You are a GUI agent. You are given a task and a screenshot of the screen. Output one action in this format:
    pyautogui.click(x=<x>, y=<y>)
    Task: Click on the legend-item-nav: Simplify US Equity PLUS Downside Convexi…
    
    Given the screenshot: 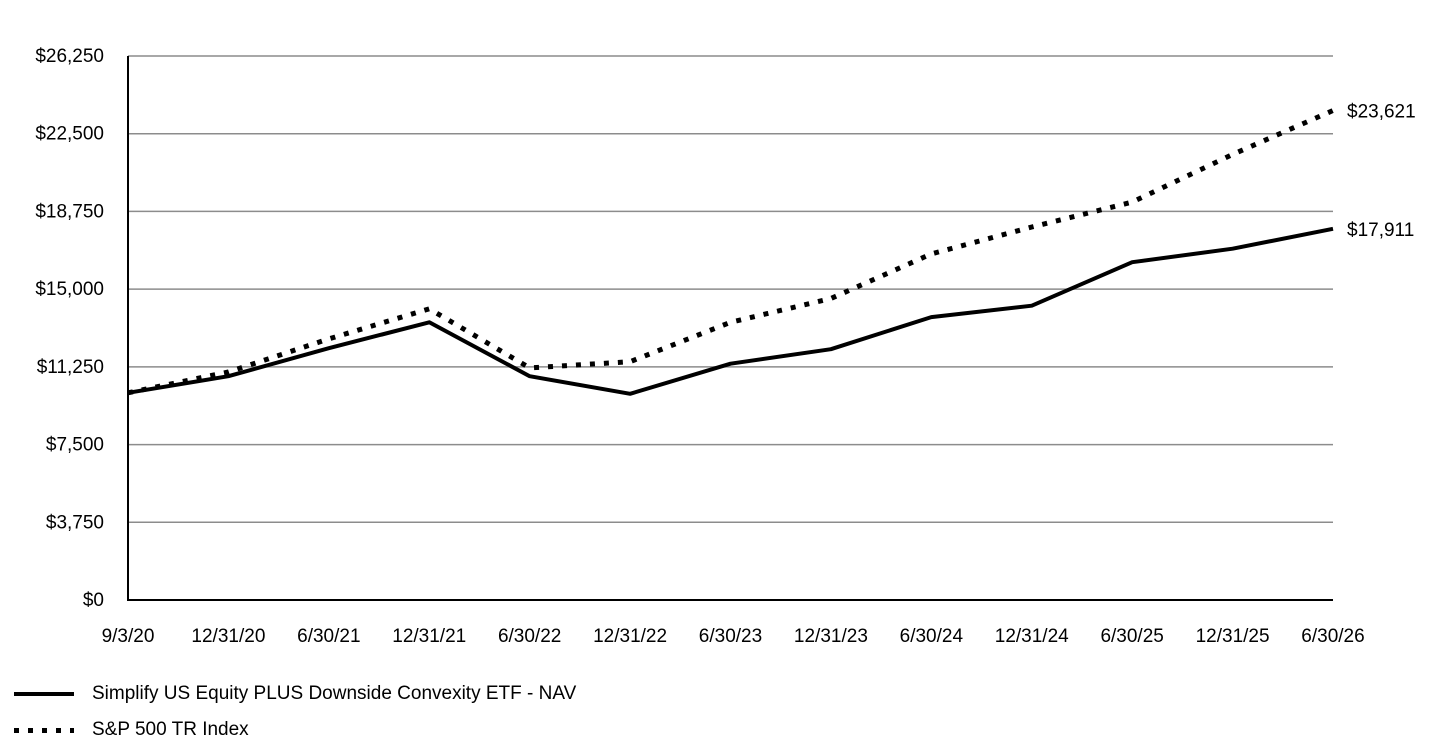 What is the action you would take?
    pyautogui.click(x=295, y=694)
    